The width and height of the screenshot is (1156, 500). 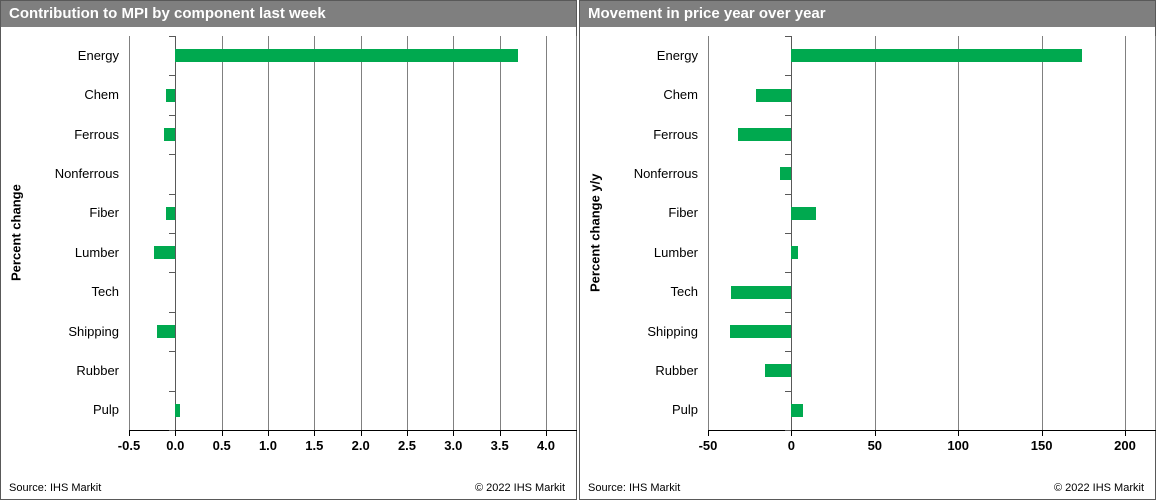 I want to click on category-label-shipping: Shipping, so click(x=672, y=331).